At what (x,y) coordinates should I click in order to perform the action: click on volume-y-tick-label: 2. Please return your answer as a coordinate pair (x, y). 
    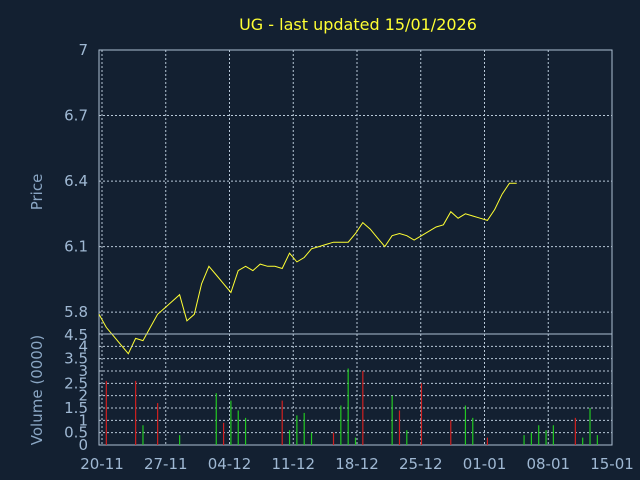
    Looking at the image, I should click on (83, 396).